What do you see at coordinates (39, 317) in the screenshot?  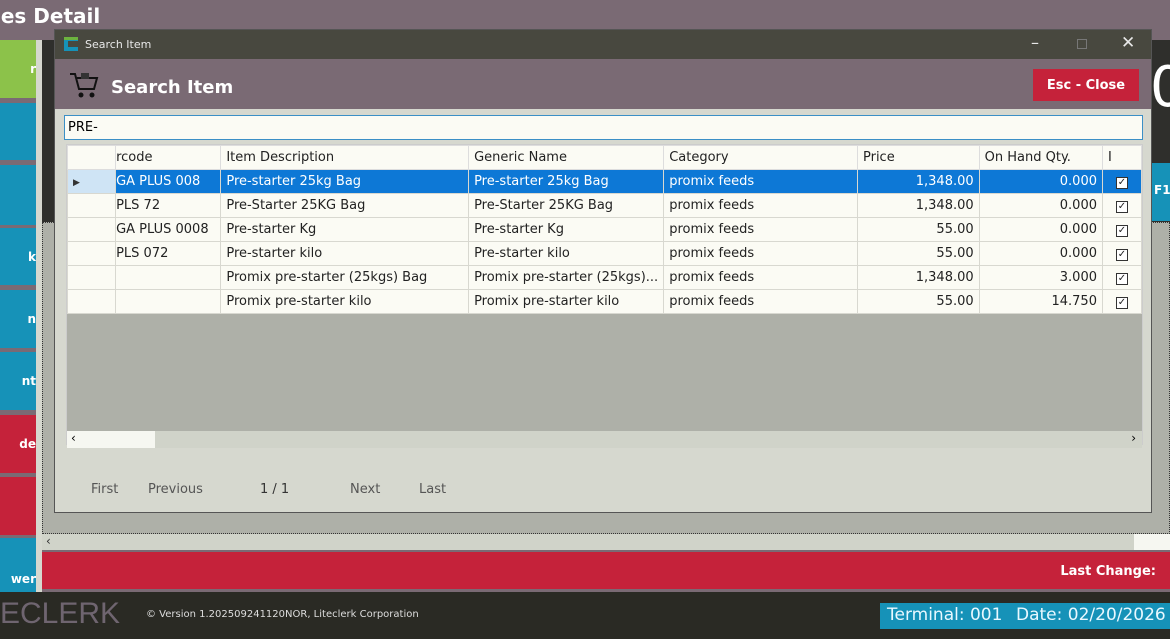 I see `divider` at bounding box center [39, 317].